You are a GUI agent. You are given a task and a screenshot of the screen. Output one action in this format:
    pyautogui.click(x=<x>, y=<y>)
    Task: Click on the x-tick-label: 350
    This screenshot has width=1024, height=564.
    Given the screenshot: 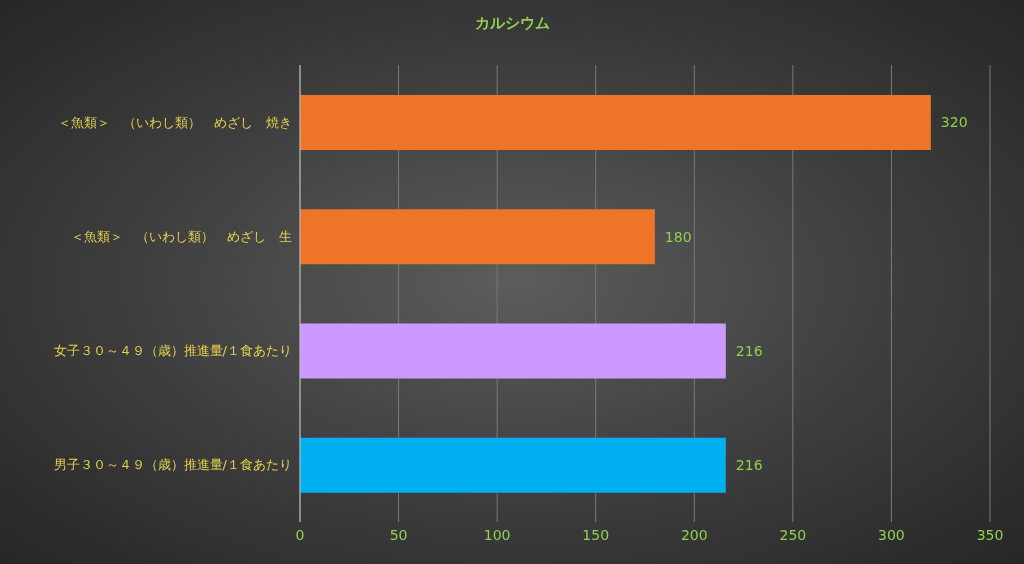 What is the action you would take?
    pyautogui.click(x=990, y=534)
    